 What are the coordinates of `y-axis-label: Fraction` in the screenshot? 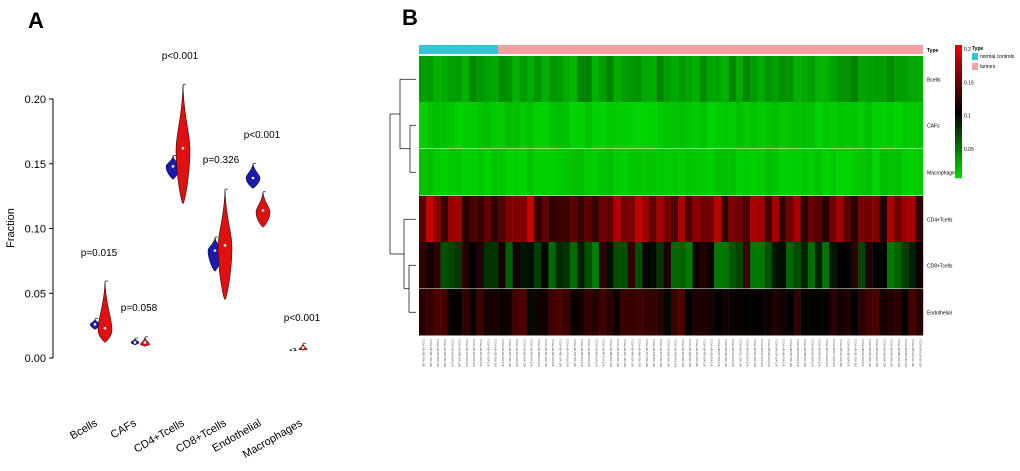 It's located at (11, 228).